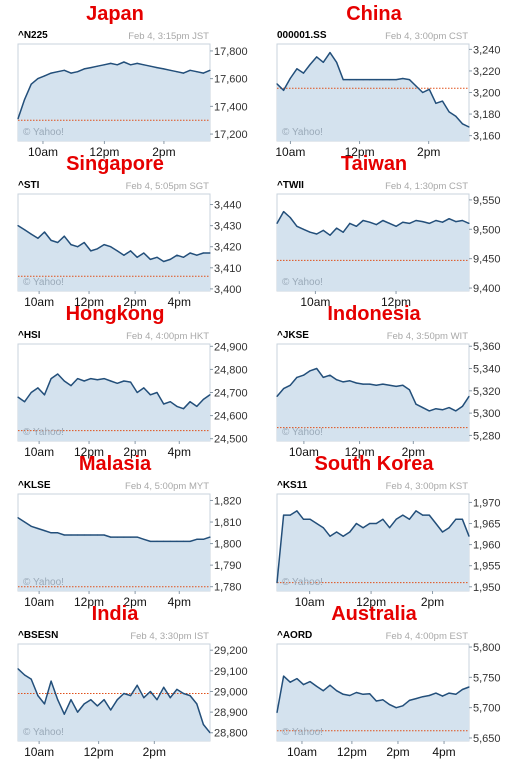  I want to click on y-tick-label: 5,320, so click(487, 392).